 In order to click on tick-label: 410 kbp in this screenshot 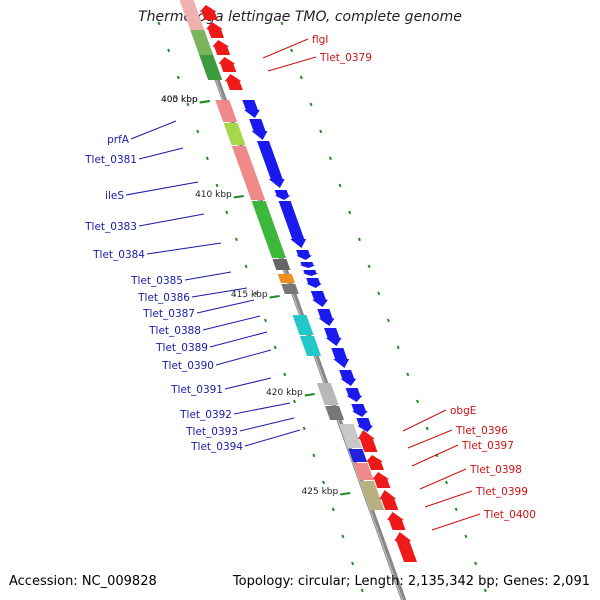, I will do `click(213, 195)`.